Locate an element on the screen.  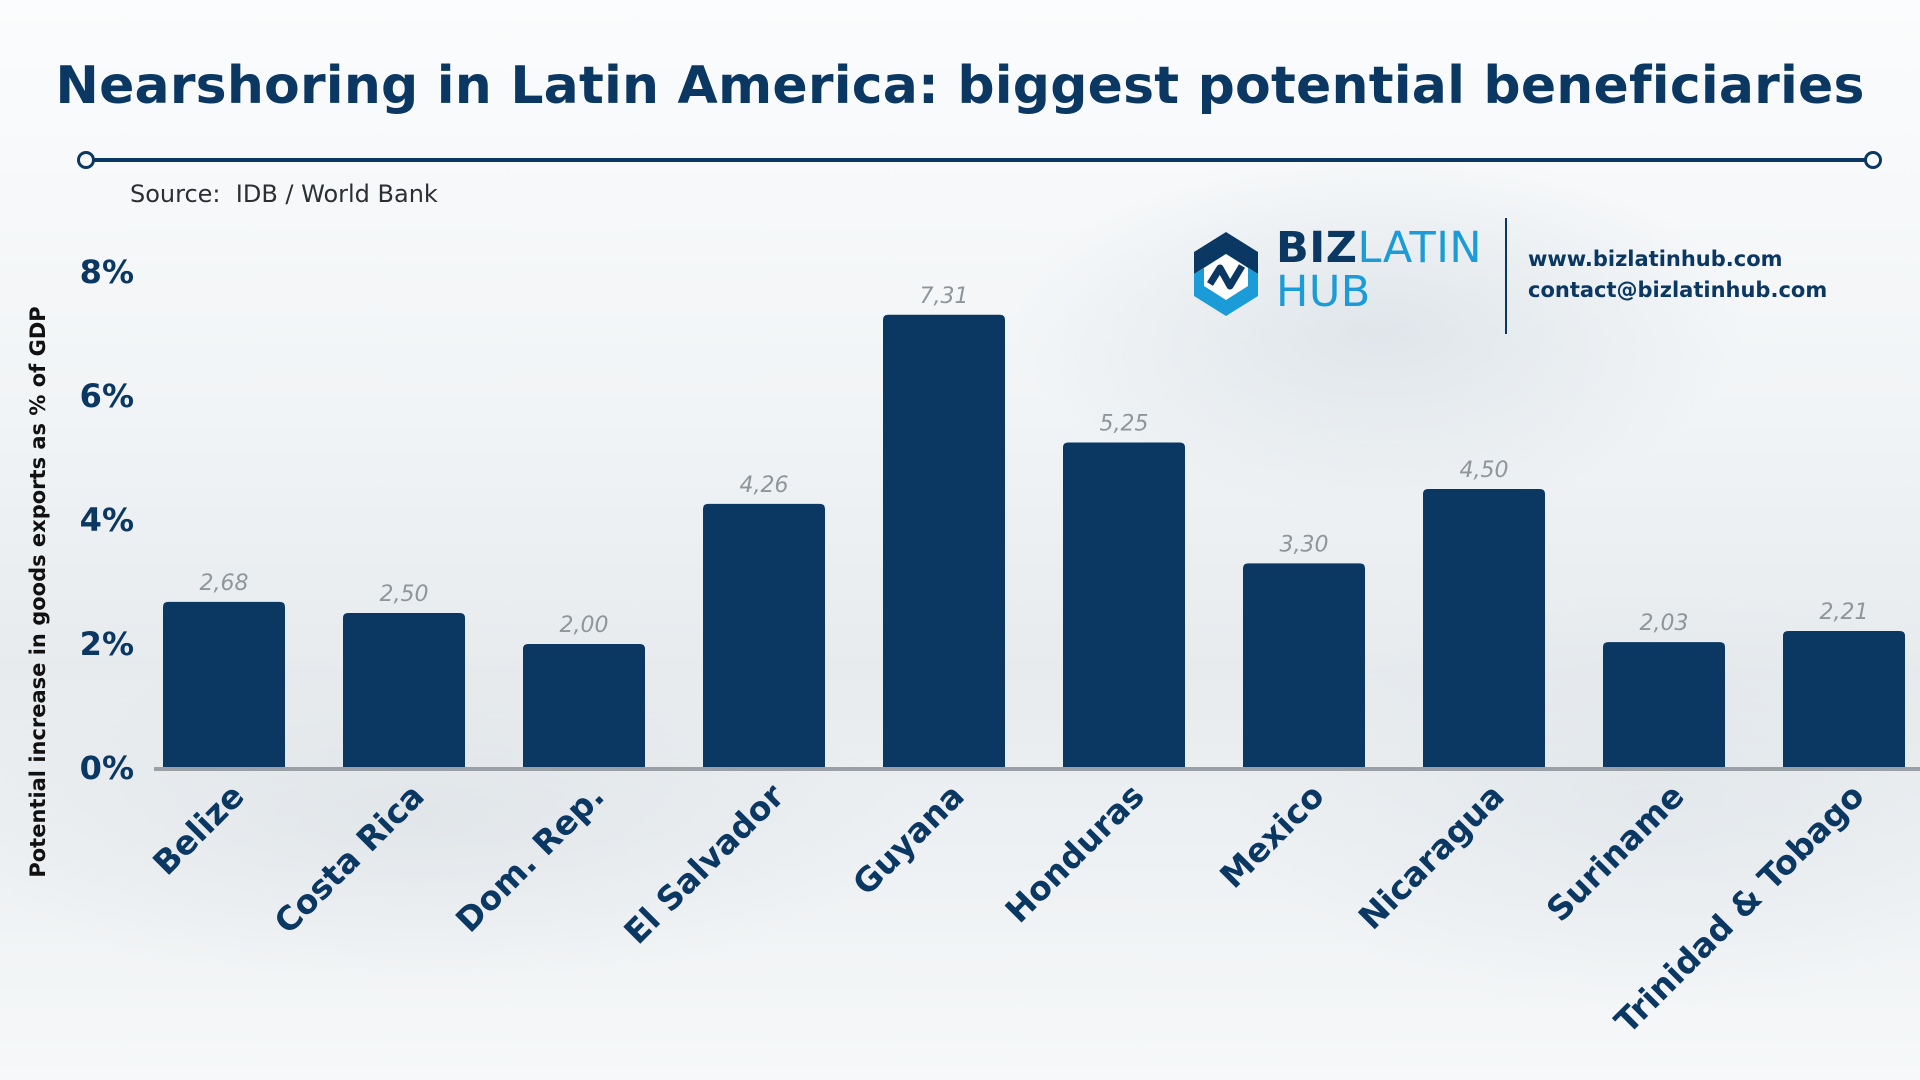
y-tick-label-3: 6% is located at coordinates (107, 396).